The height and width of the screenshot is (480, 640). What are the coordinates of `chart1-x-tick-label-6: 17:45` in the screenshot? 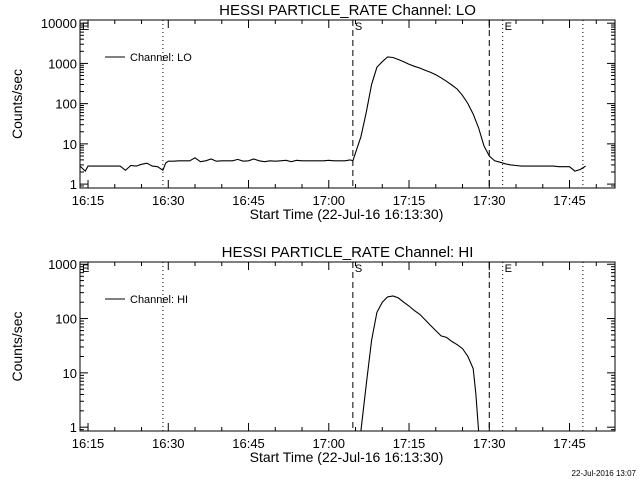 It's located at (569, 200).